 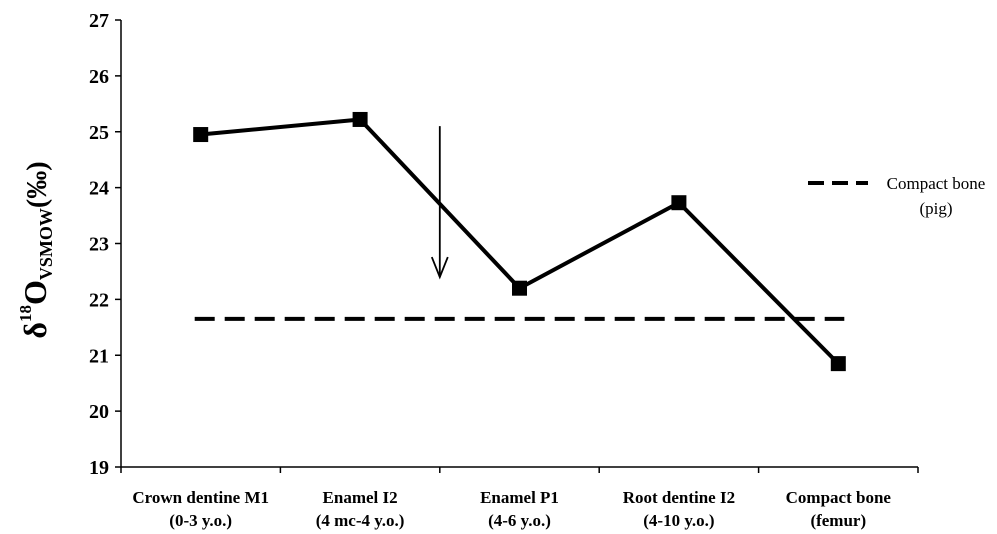 I want to click on y-tick-label: 23, so click(x=99, y=245).